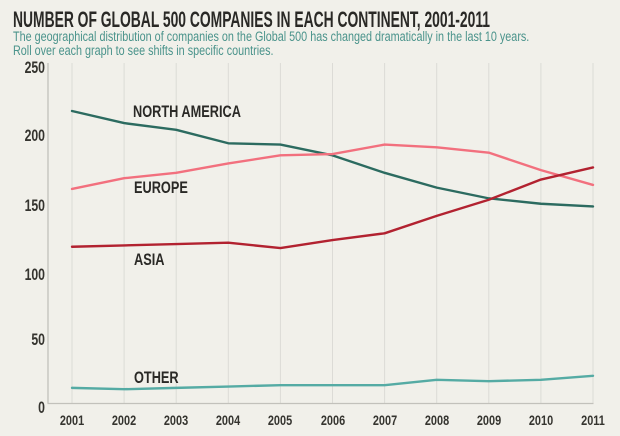 The height and width of the screenshot is (436, 620). What do you see at coordinates (124, 420) in the screenshot?
I see `x-axis-tick-2002: 2002` at bounding box center [124, 420].